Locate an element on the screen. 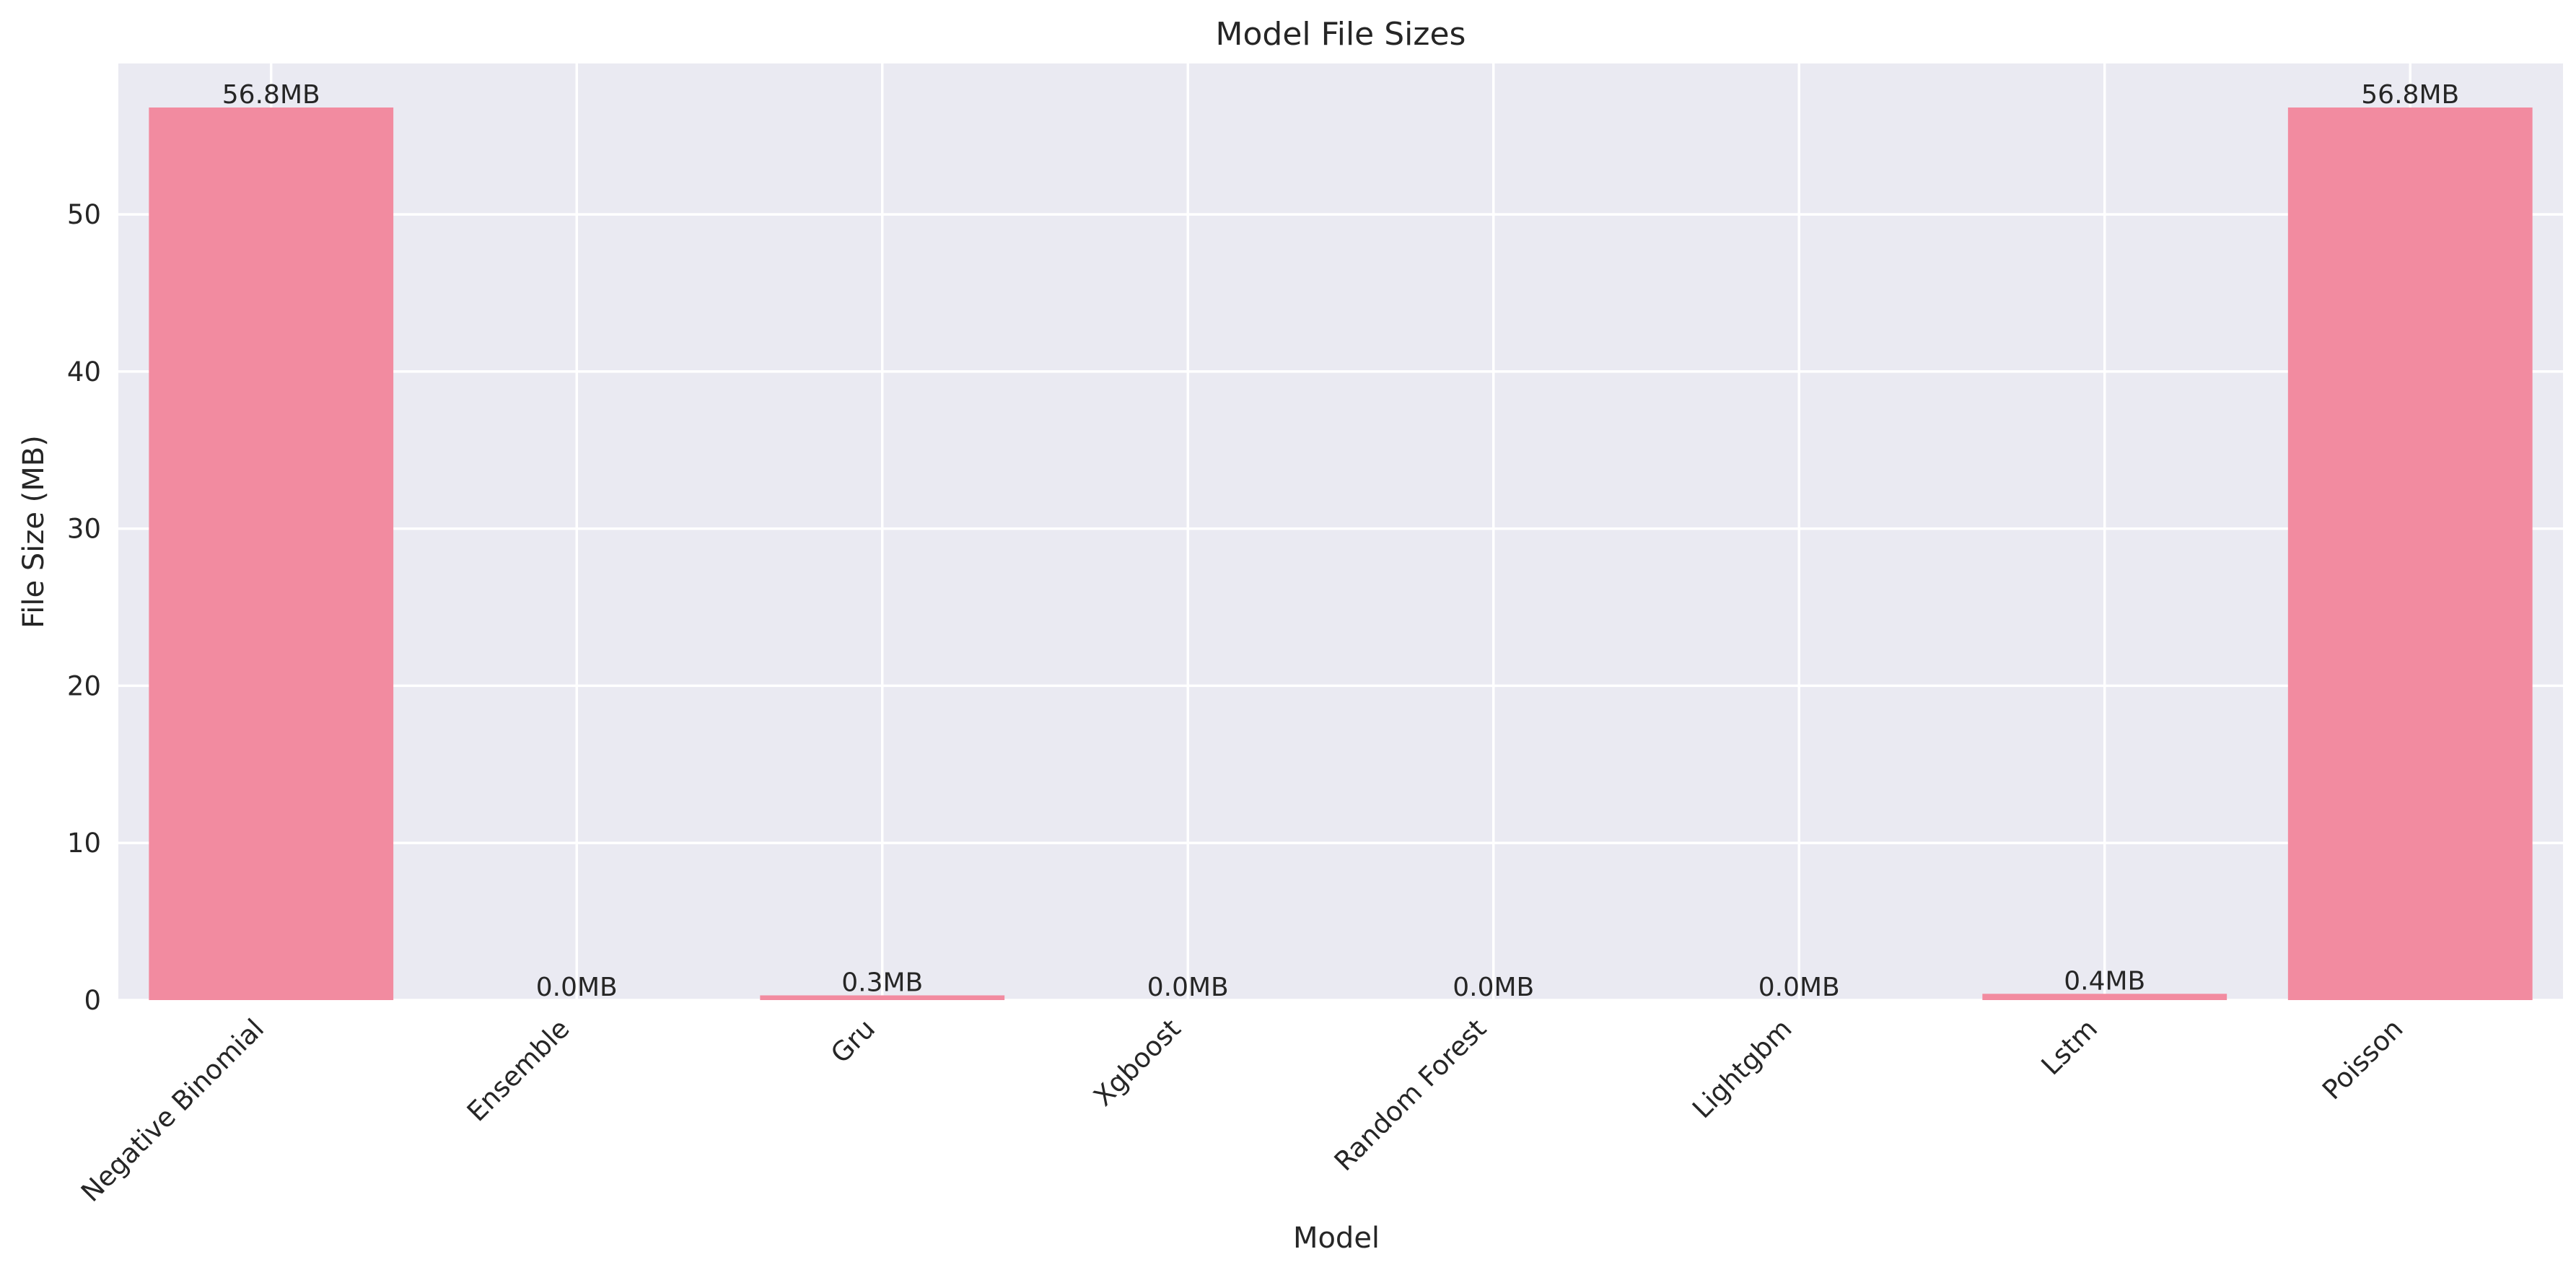 This screenshot has height=1275, width=2576. x-axis-label: Model is located at coordinates (1336, 1239).